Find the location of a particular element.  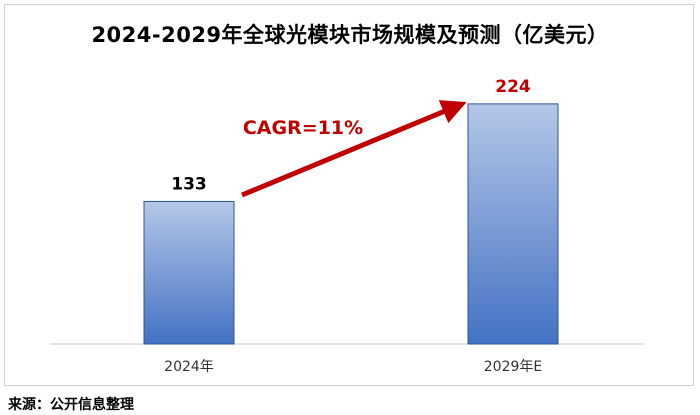

chart-title: 2024-2029年全球光模块市场规模及预测（亿美元） is located at coordinates (350, 35).